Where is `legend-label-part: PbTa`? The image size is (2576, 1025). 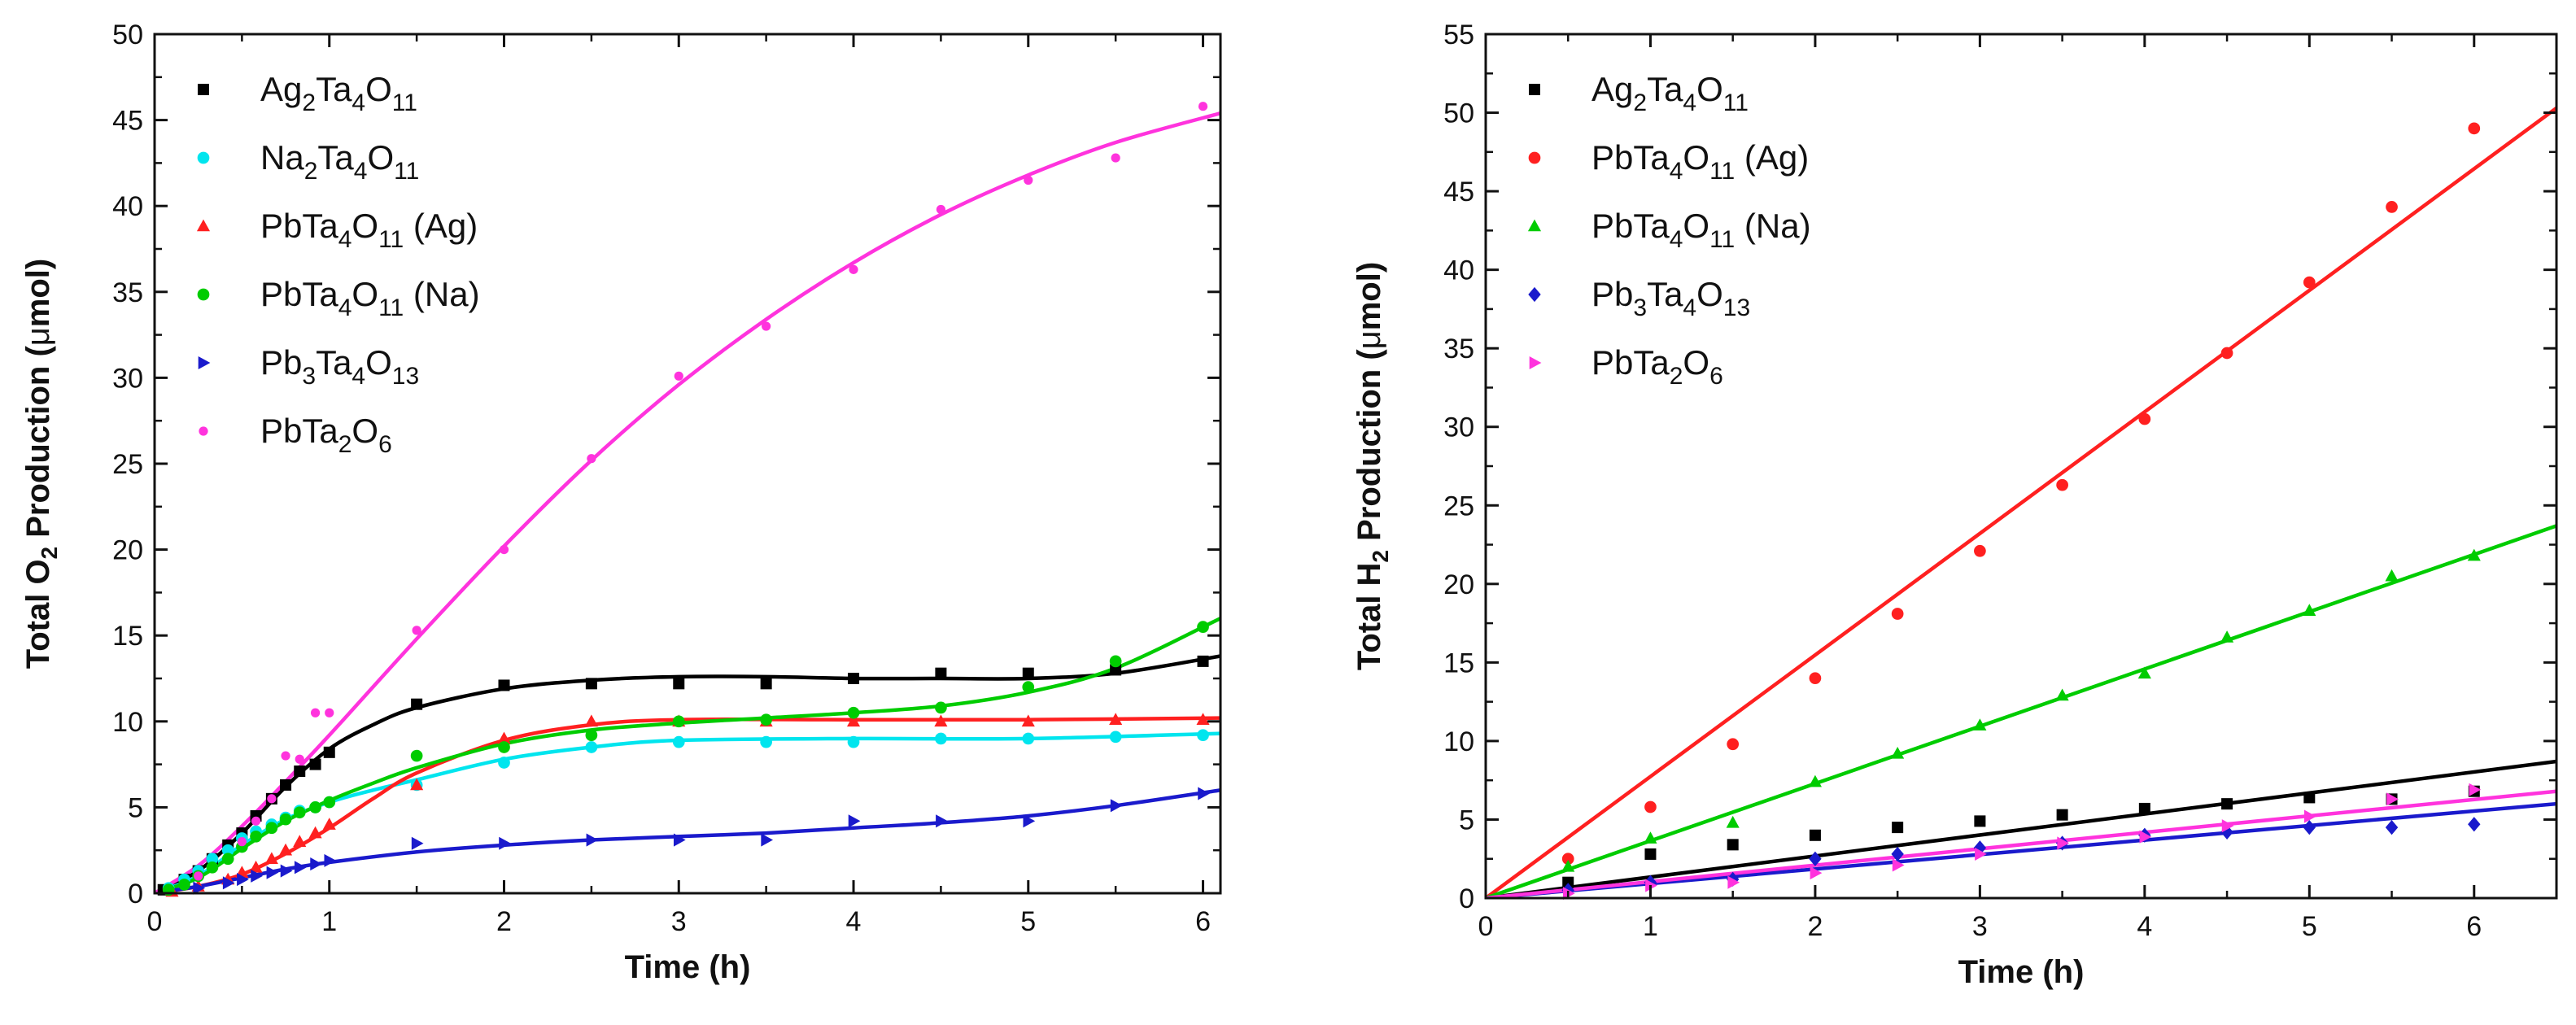
legend-label-part: PbTa is located at coordinates (1630, 226).